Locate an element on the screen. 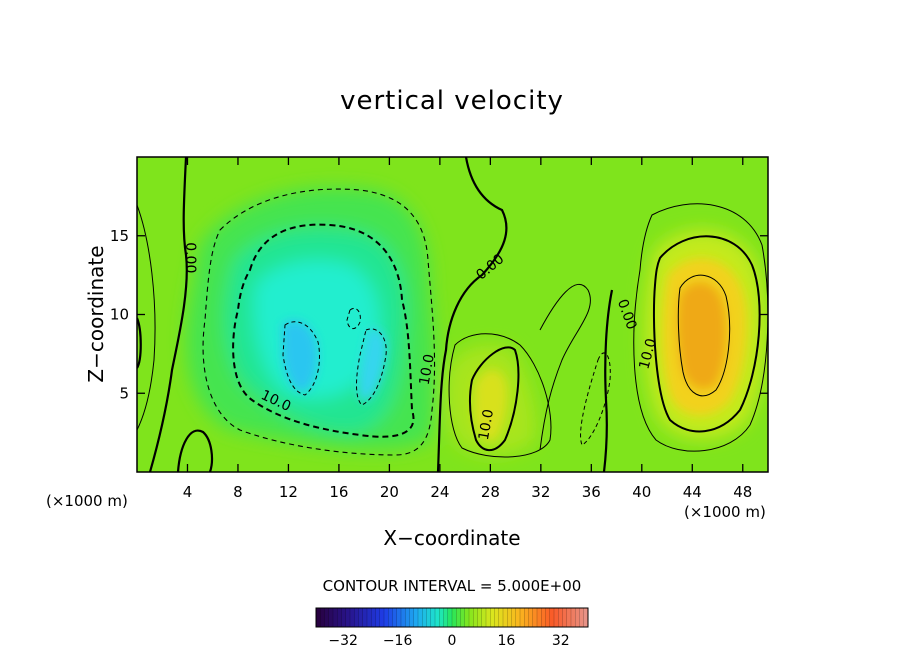 This screenshot has width=904, height=654. x-tick-label-4: 20 is located at coordinates (389, 492).